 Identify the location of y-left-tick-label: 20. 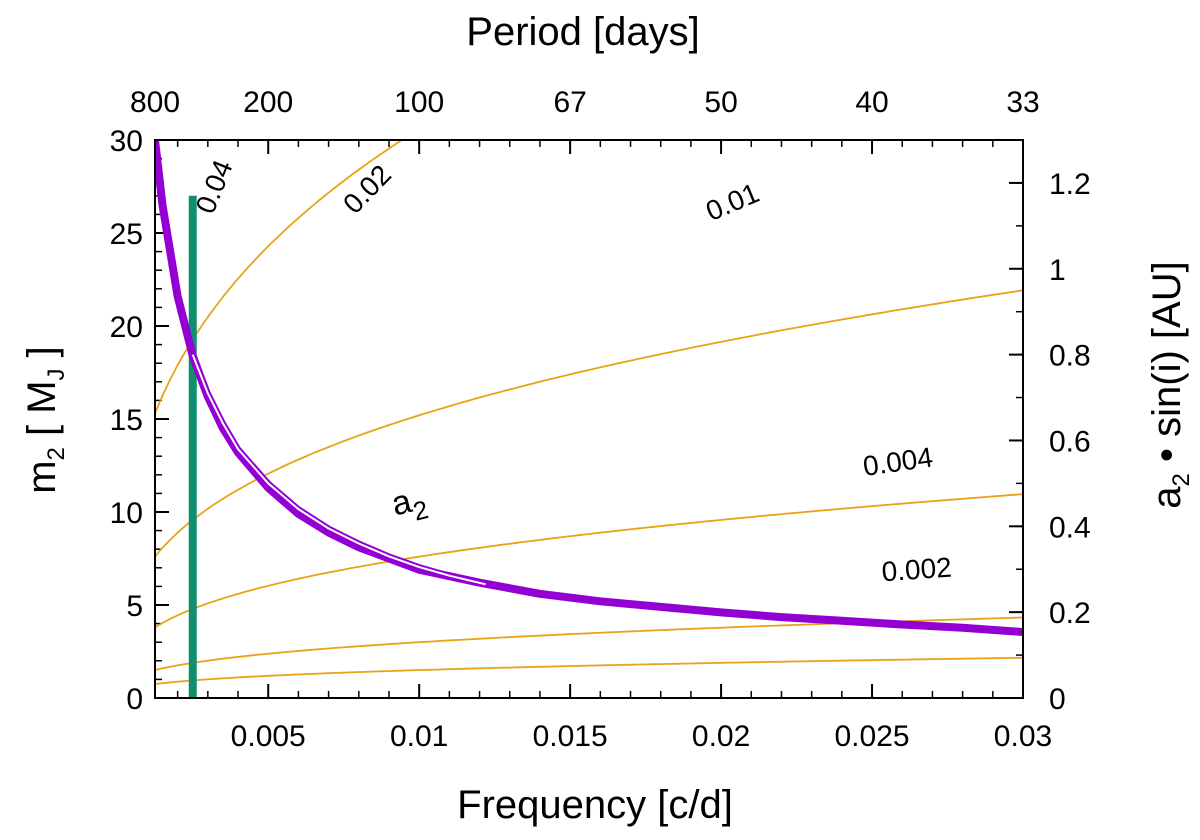
(126, 327).